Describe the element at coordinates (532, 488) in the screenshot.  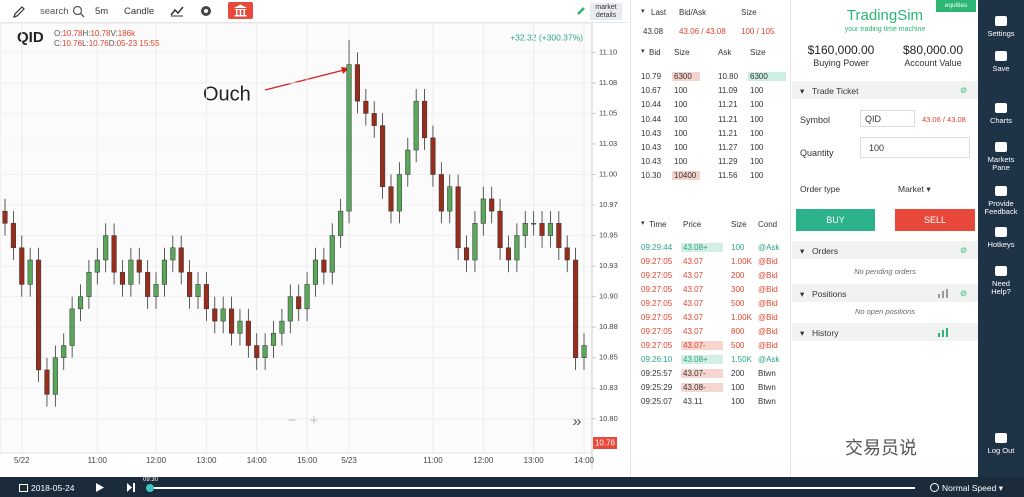
I see `timeline` at that location.